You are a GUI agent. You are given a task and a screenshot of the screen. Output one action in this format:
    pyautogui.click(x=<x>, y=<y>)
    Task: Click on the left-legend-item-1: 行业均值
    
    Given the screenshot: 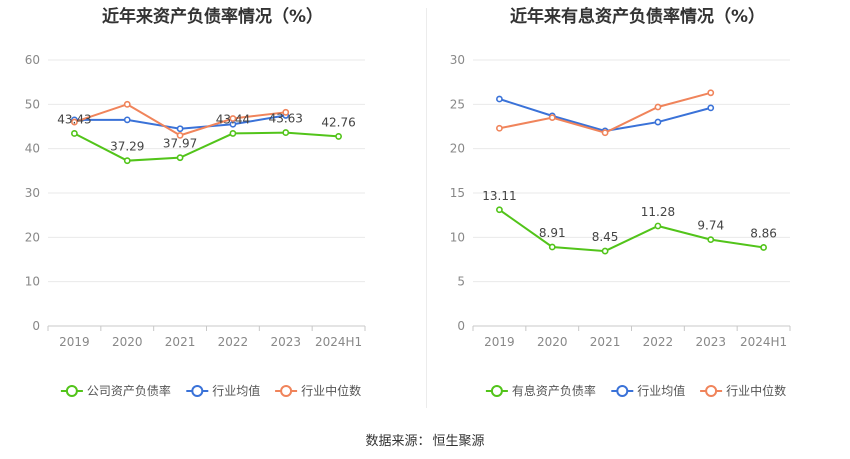 What is the action you would take?
    pyautogui.click(x=223, y=390)
    